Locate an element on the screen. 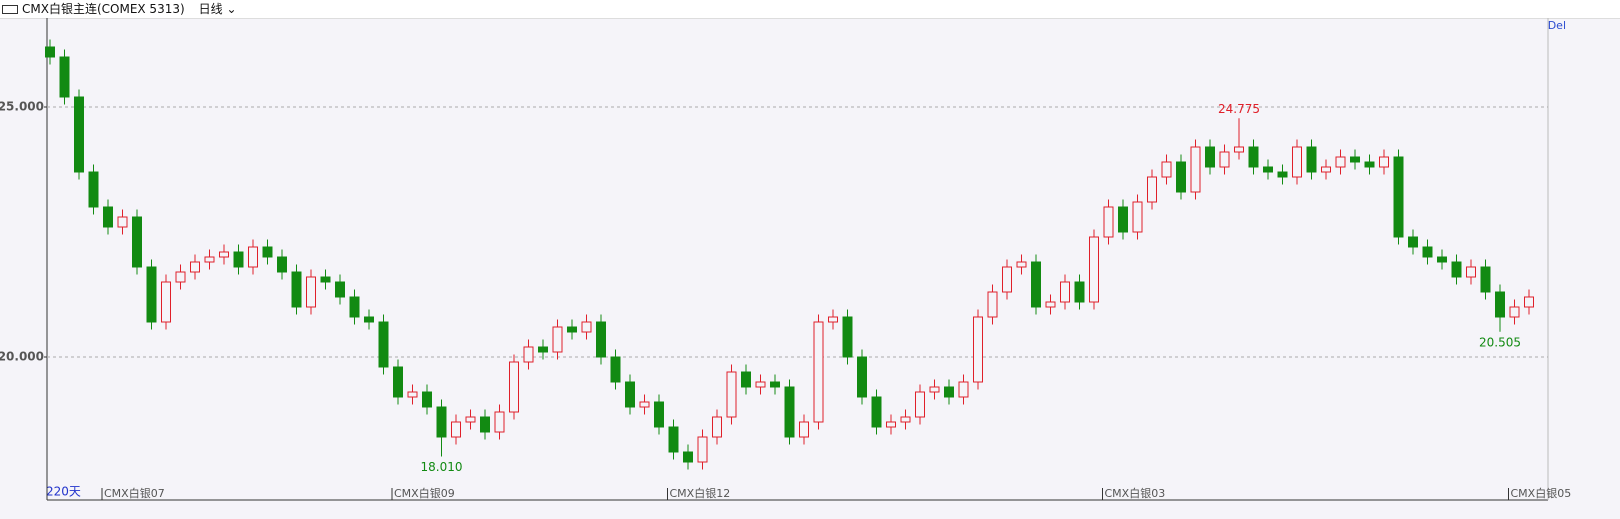  extreme-label: 24.775 is located at coordinates (1239, 109).